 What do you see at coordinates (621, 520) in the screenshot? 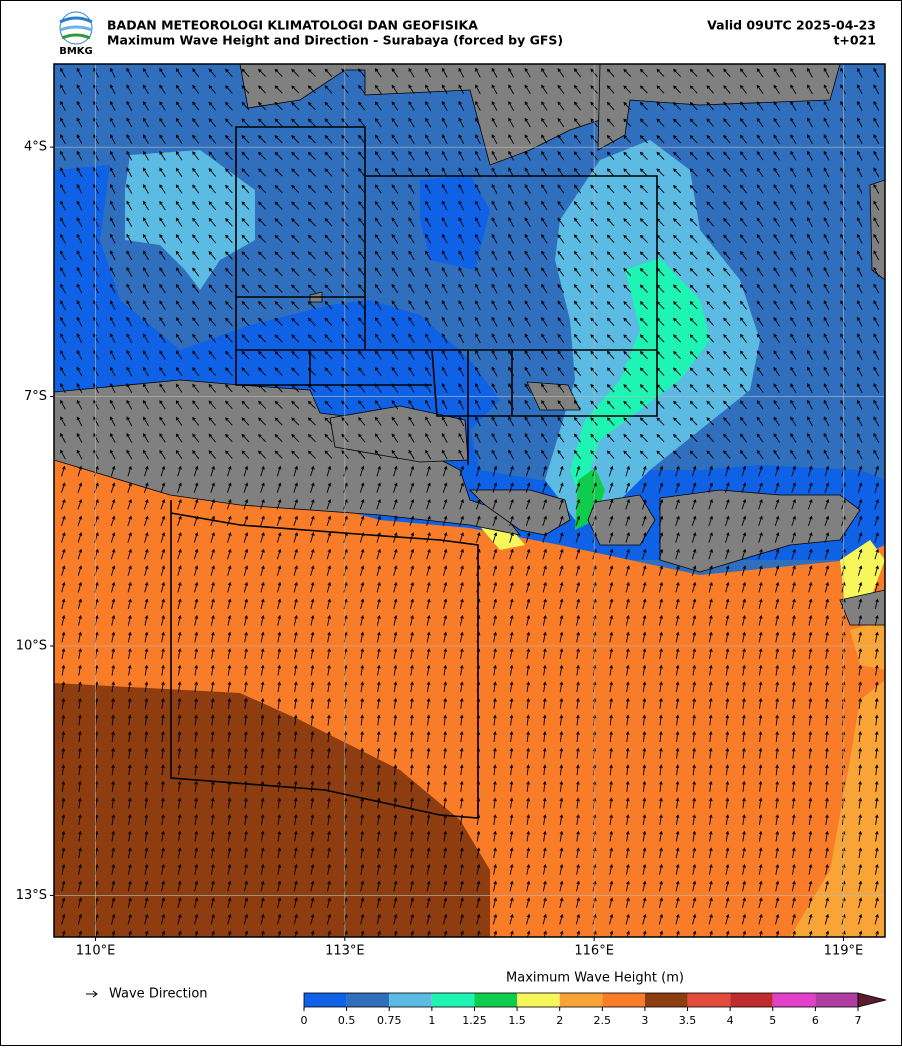
I see `lombok` at bounding box center [621, 520].